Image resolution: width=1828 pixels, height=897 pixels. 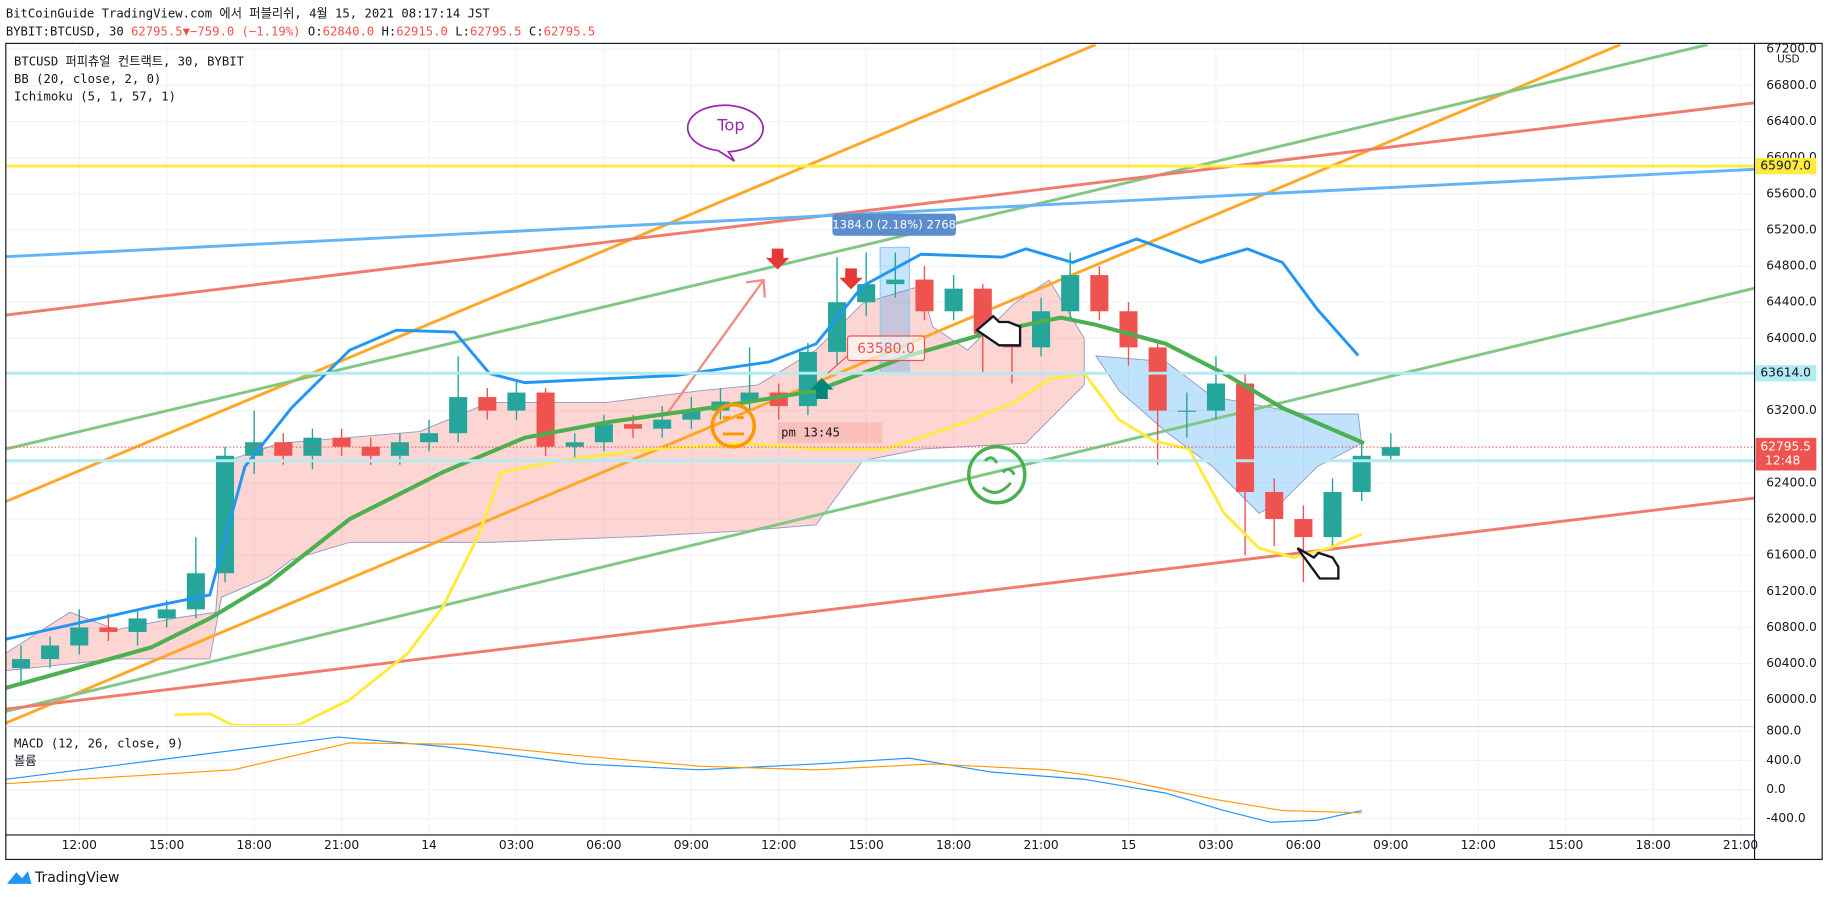 I want to click on hand-icon, so click(x=1318, y=563).